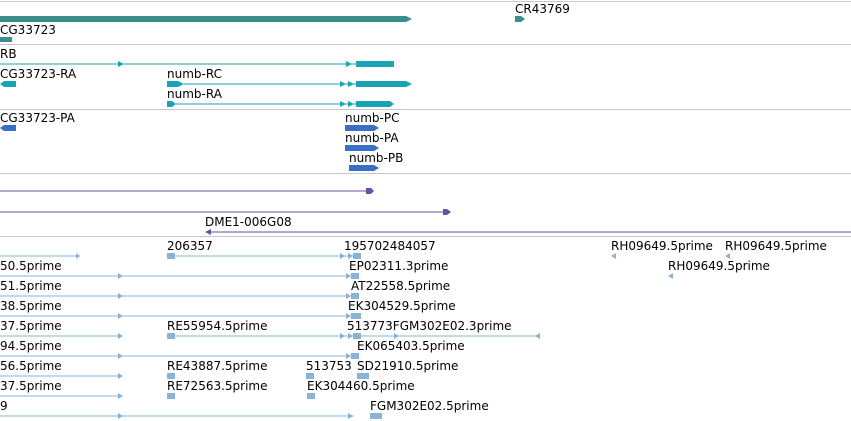 The image size is (851, 421). I want to click on transcript-exon-numb-ra-start, so click(171, 104).